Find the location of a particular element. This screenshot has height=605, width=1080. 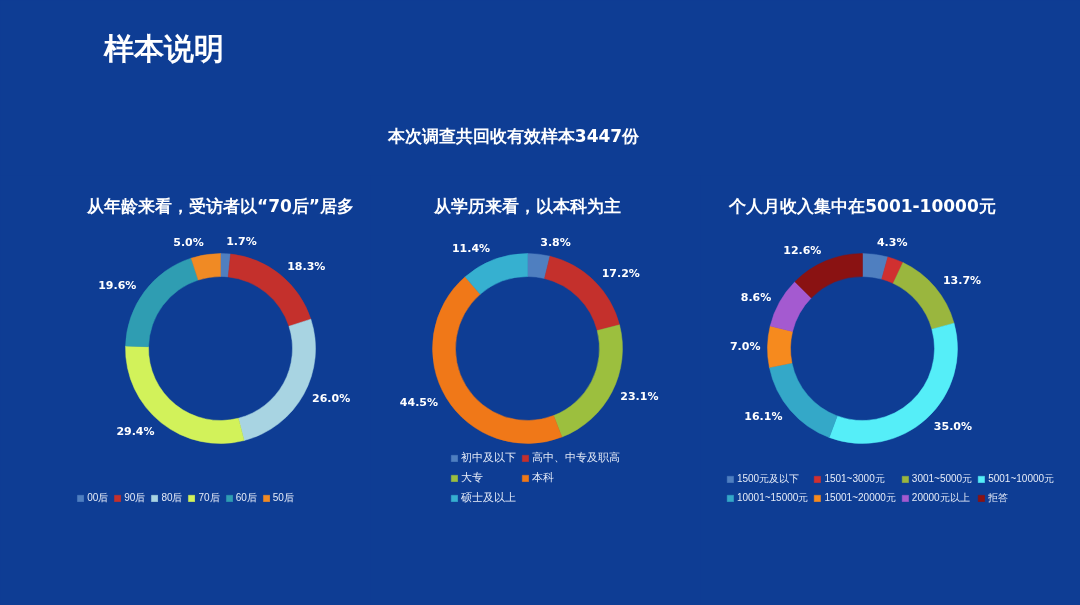

legend-label: 高中、中专及职高 is located at coordinates (576, 457).